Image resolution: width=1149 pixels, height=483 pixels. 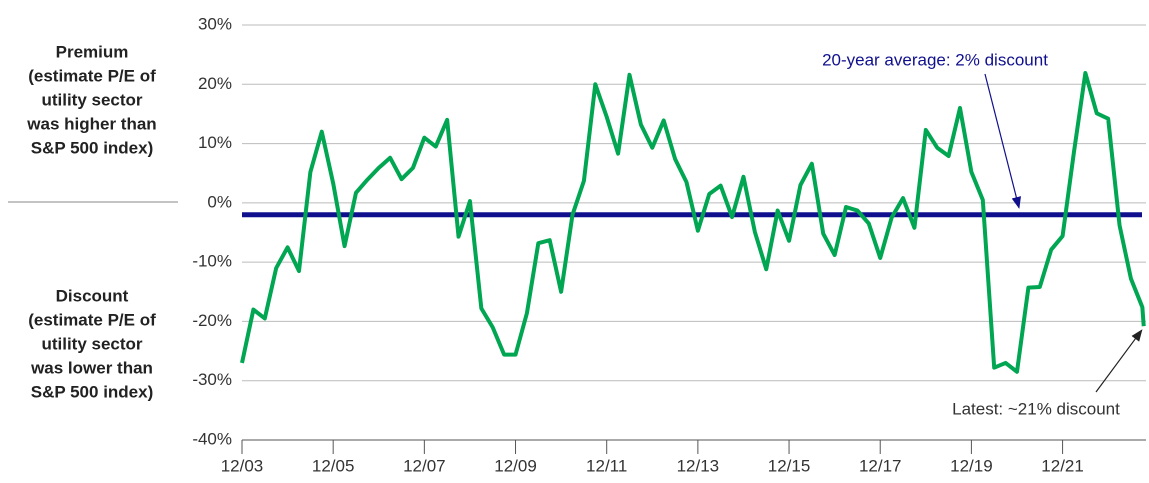 What do you see at coordinates (92, 75) in the screenshot?
I see `premium-label: (estimate P/E of` at bounding box center [92, 75].